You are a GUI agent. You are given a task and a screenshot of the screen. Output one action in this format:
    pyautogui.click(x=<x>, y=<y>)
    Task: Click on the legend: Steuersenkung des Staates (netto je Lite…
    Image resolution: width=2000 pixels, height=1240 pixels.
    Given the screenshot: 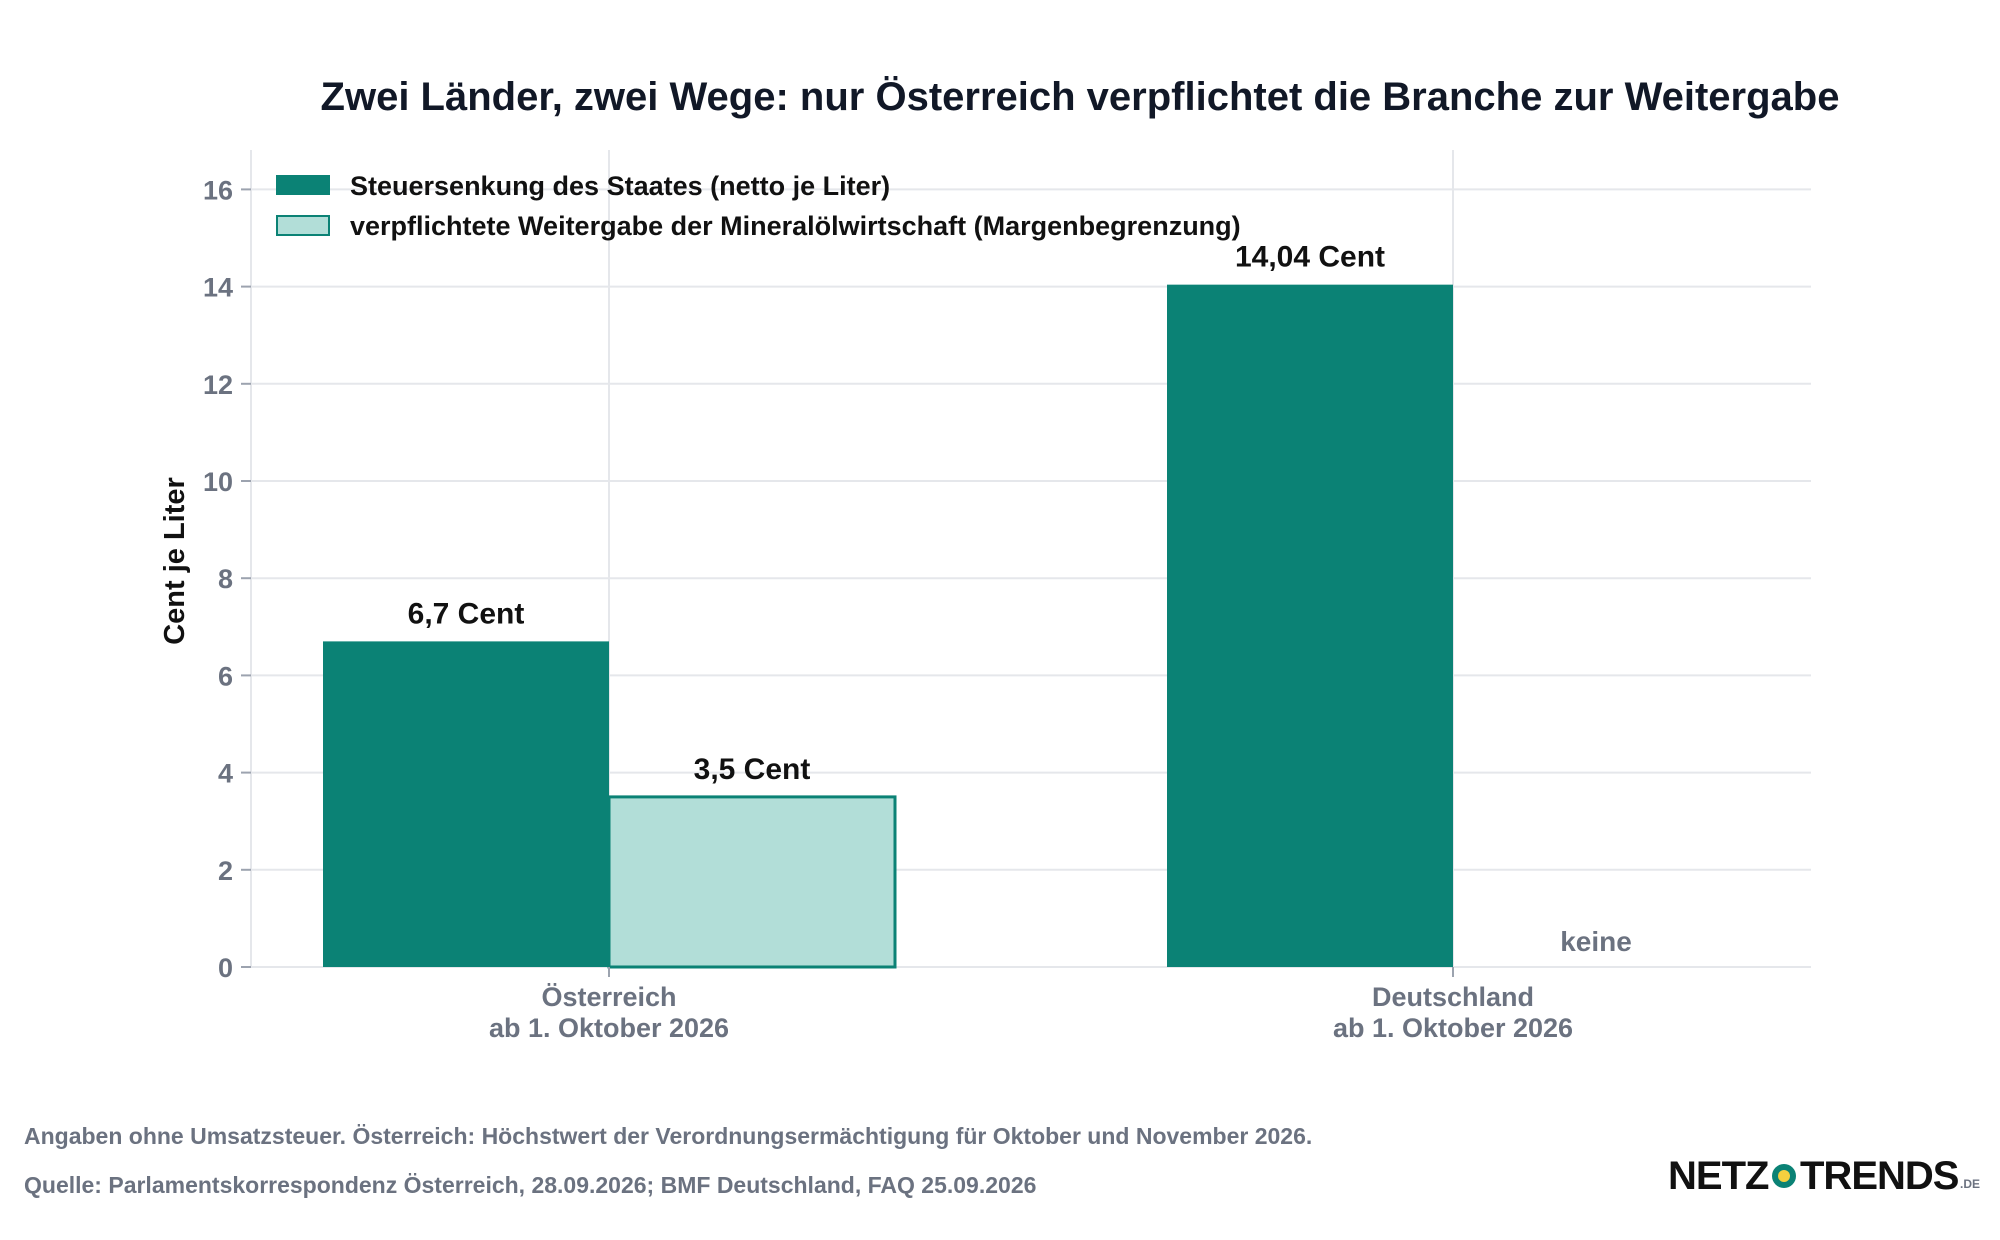 What is the action you would take?
    pyautogui.click(x=758, y=206)
    